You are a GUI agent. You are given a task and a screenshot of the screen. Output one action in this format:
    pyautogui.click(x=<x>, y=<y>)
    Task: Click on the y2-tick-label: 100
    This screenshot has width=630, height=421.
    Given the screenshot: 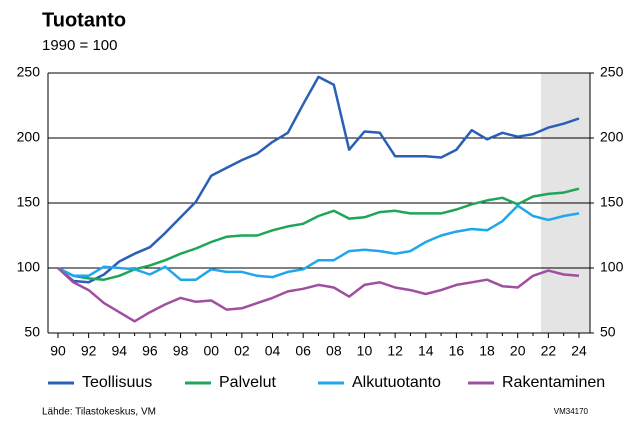 What is the action you would take?
    pyautogui.click(x=612, y=267)
    